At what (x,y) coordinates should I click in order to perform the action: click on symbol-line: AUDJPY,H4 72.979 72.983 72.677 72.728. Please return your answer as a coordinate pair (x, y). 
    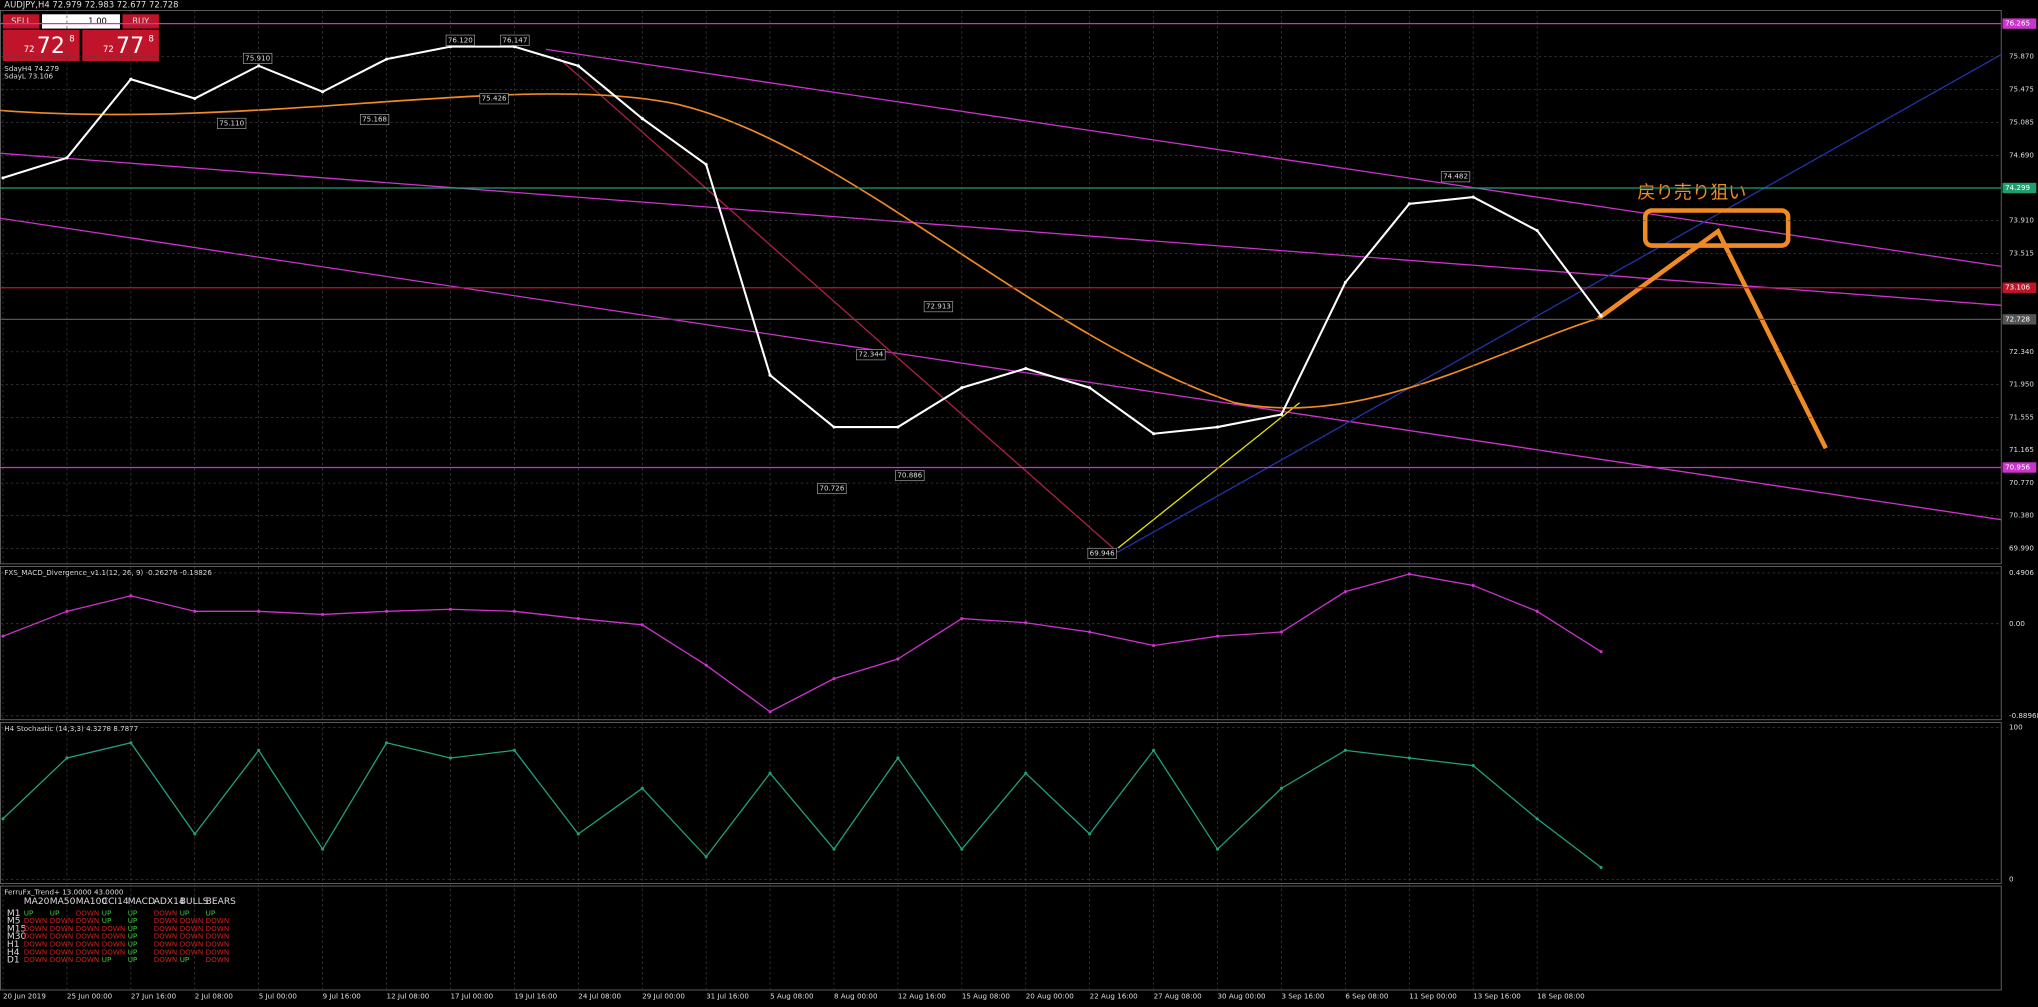
    Looking at the image, I should click on (91, 5).